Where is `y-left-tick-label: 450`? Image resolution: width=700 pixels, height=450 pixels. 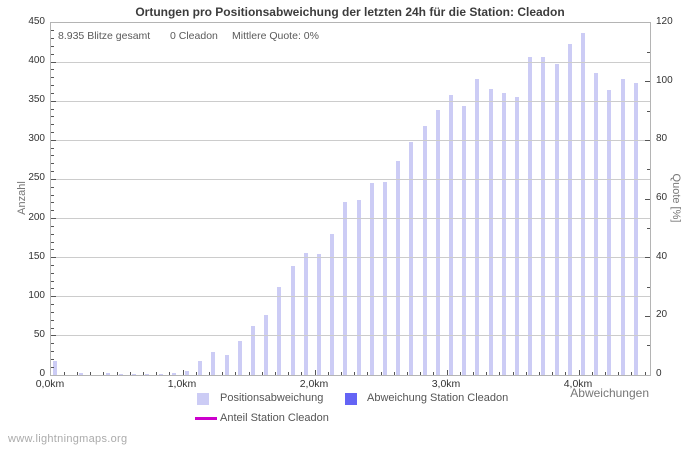
y-left-tick-label: 450 is located at coordinates (36, 21).